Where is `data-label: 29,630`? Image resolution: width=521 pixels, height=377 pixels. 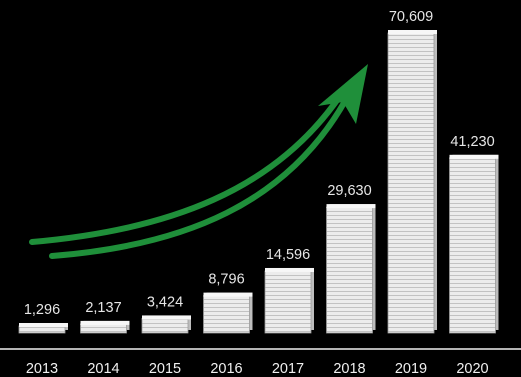 data-label: 29,630 is located at coordinates (349, 191).